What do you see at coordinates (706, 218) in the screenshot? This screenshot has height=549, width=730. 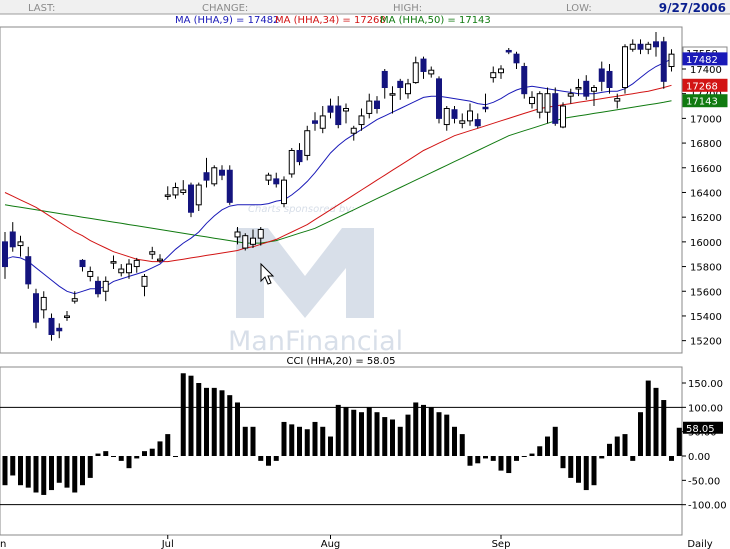 I see `price-tick-label: 16200` at bounding box center [706, 218].